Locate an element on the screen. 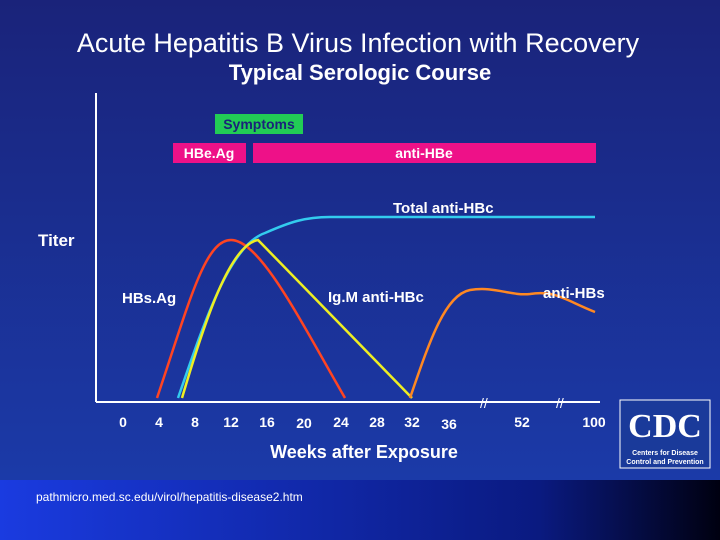 The height and width of the screenshot is (540, 720). x-tick-label: 20 is located at coordinates (304, 423).